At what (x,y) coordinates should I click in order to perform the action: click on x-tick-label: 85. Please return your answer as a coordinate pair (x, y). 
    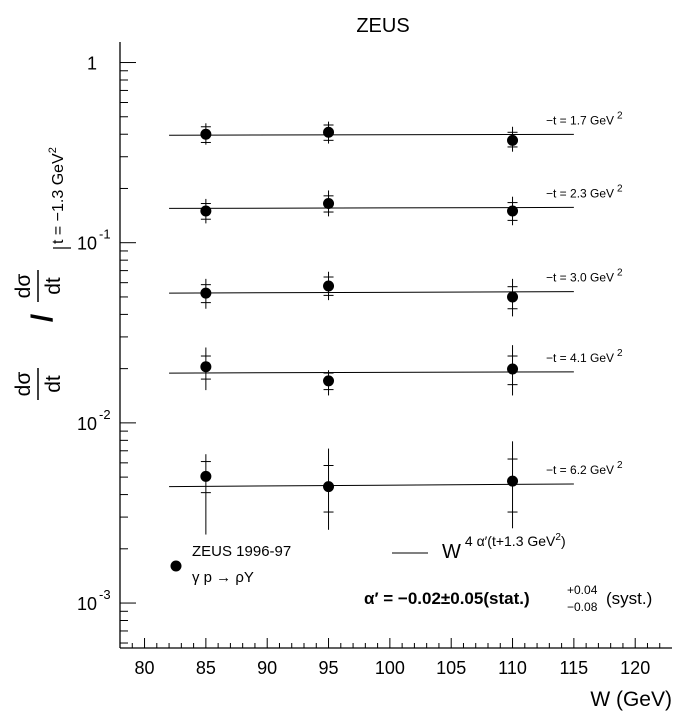
    Looking at the image, I should click on (206, 668).